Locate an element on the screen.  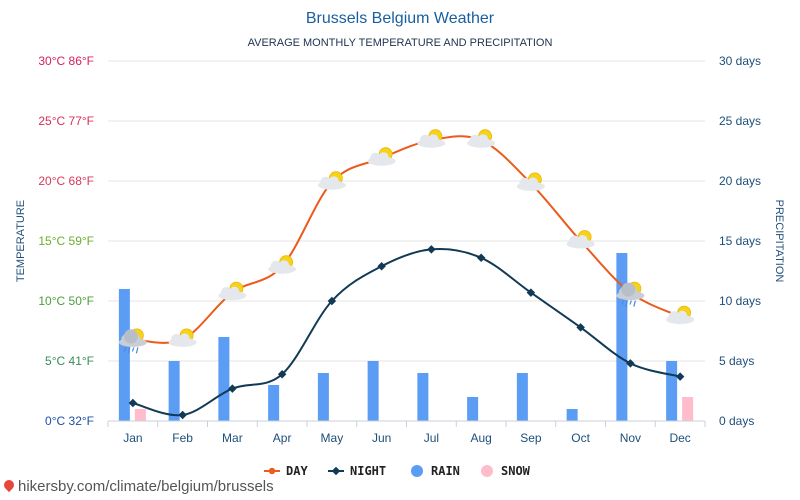
x-tick-label: Jan is located at coordinates (132, 438).